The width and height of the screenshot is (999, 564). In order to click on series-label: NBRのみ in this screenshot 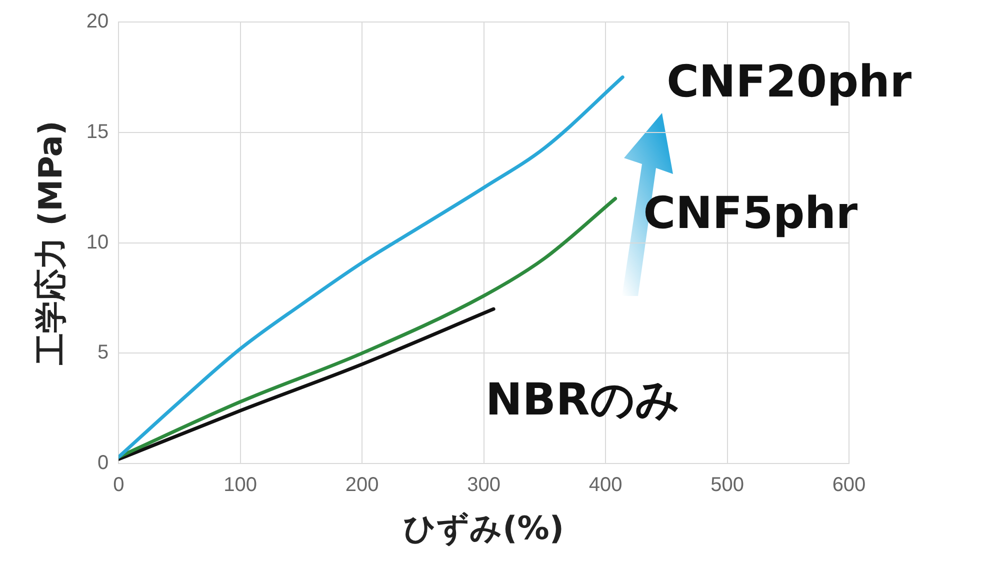, I will do `click(583, 400)`.